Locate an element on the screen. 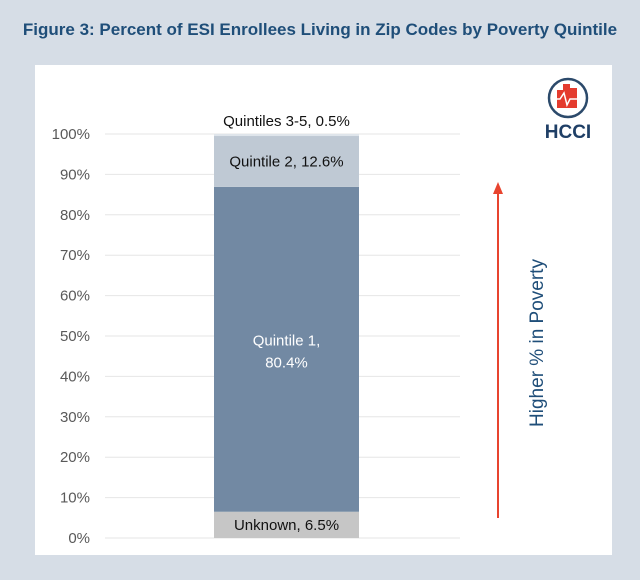 This screenshot has width=640, height=580. data-label: Quintile 1, is located at coordinates (287, 340).